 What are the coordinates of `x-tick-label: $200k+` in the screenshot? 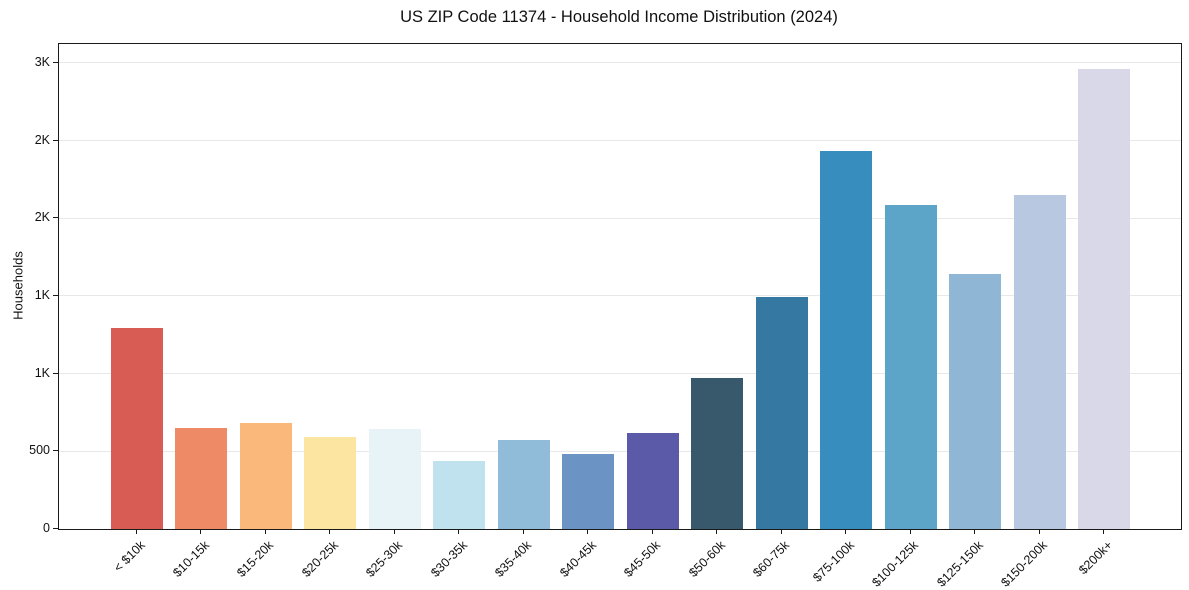 It's located at (1095, 558).